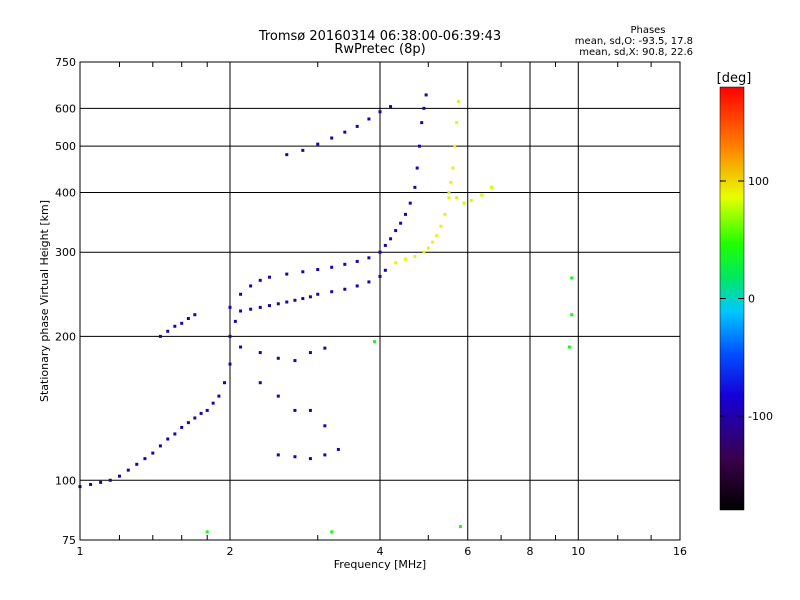 This screenshot has width=800, height=600. What do you see at coordinates (578, 551) in the screenshot?
I see `x-tick-label: 10` at bounding box center [578, 551].